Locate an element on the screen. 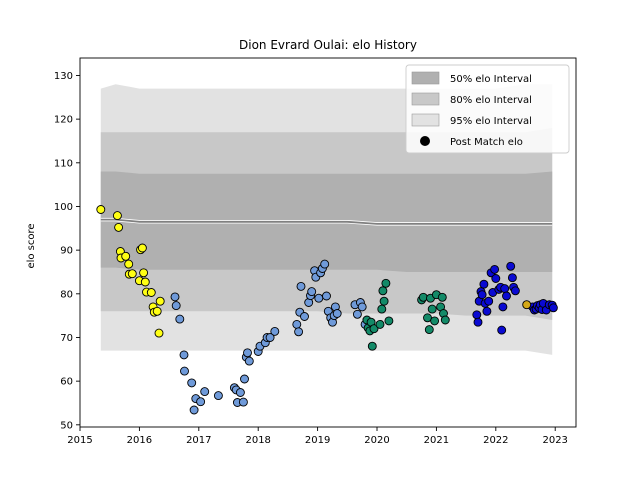 This screenshot has width=640, height=480. y-tick-label: 80 is located at coordinates (66, 294).